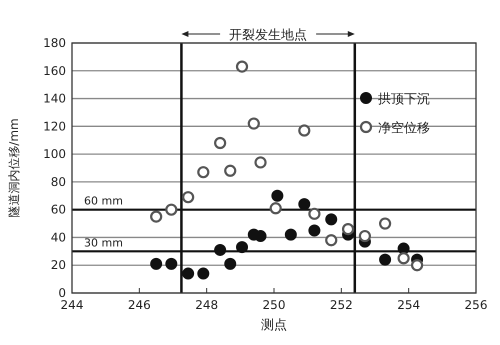 The image size is (500, 345). I want to click on x-tick-label: 246, so click(139, 305).